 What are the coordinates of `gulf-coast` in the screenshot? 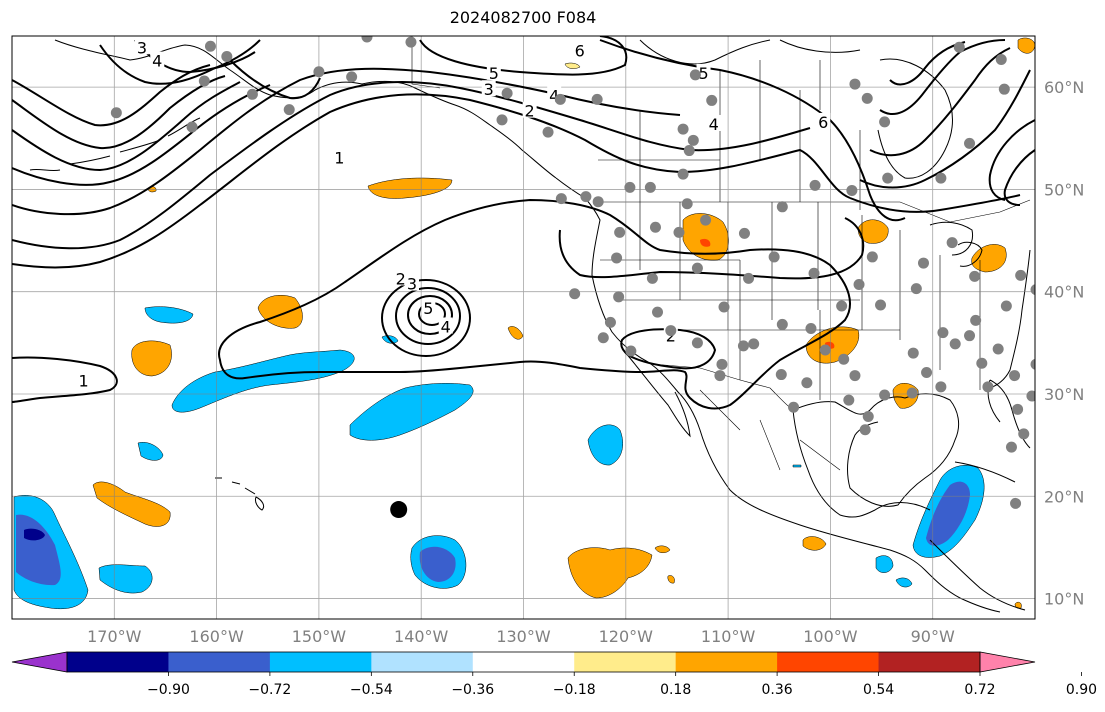 It's located at (876, 450).